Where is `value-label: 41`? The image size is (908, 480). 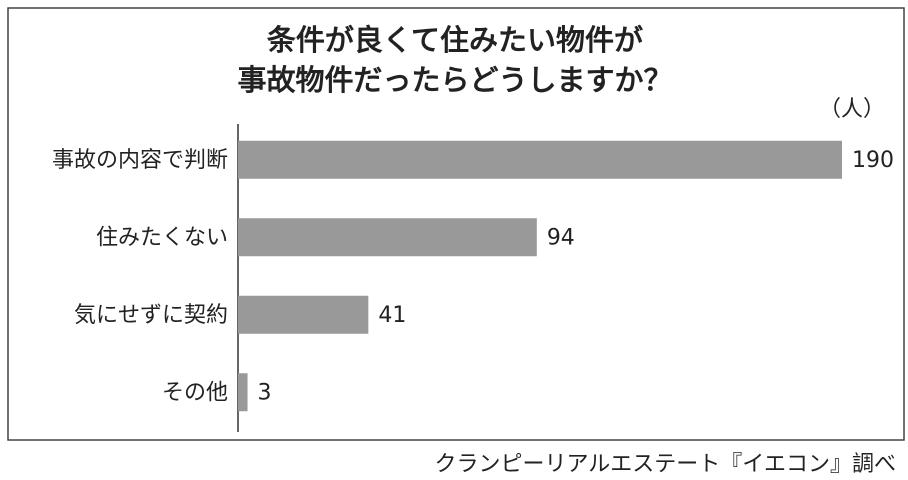
value-label: 41 is located at coordinates (392, 315).